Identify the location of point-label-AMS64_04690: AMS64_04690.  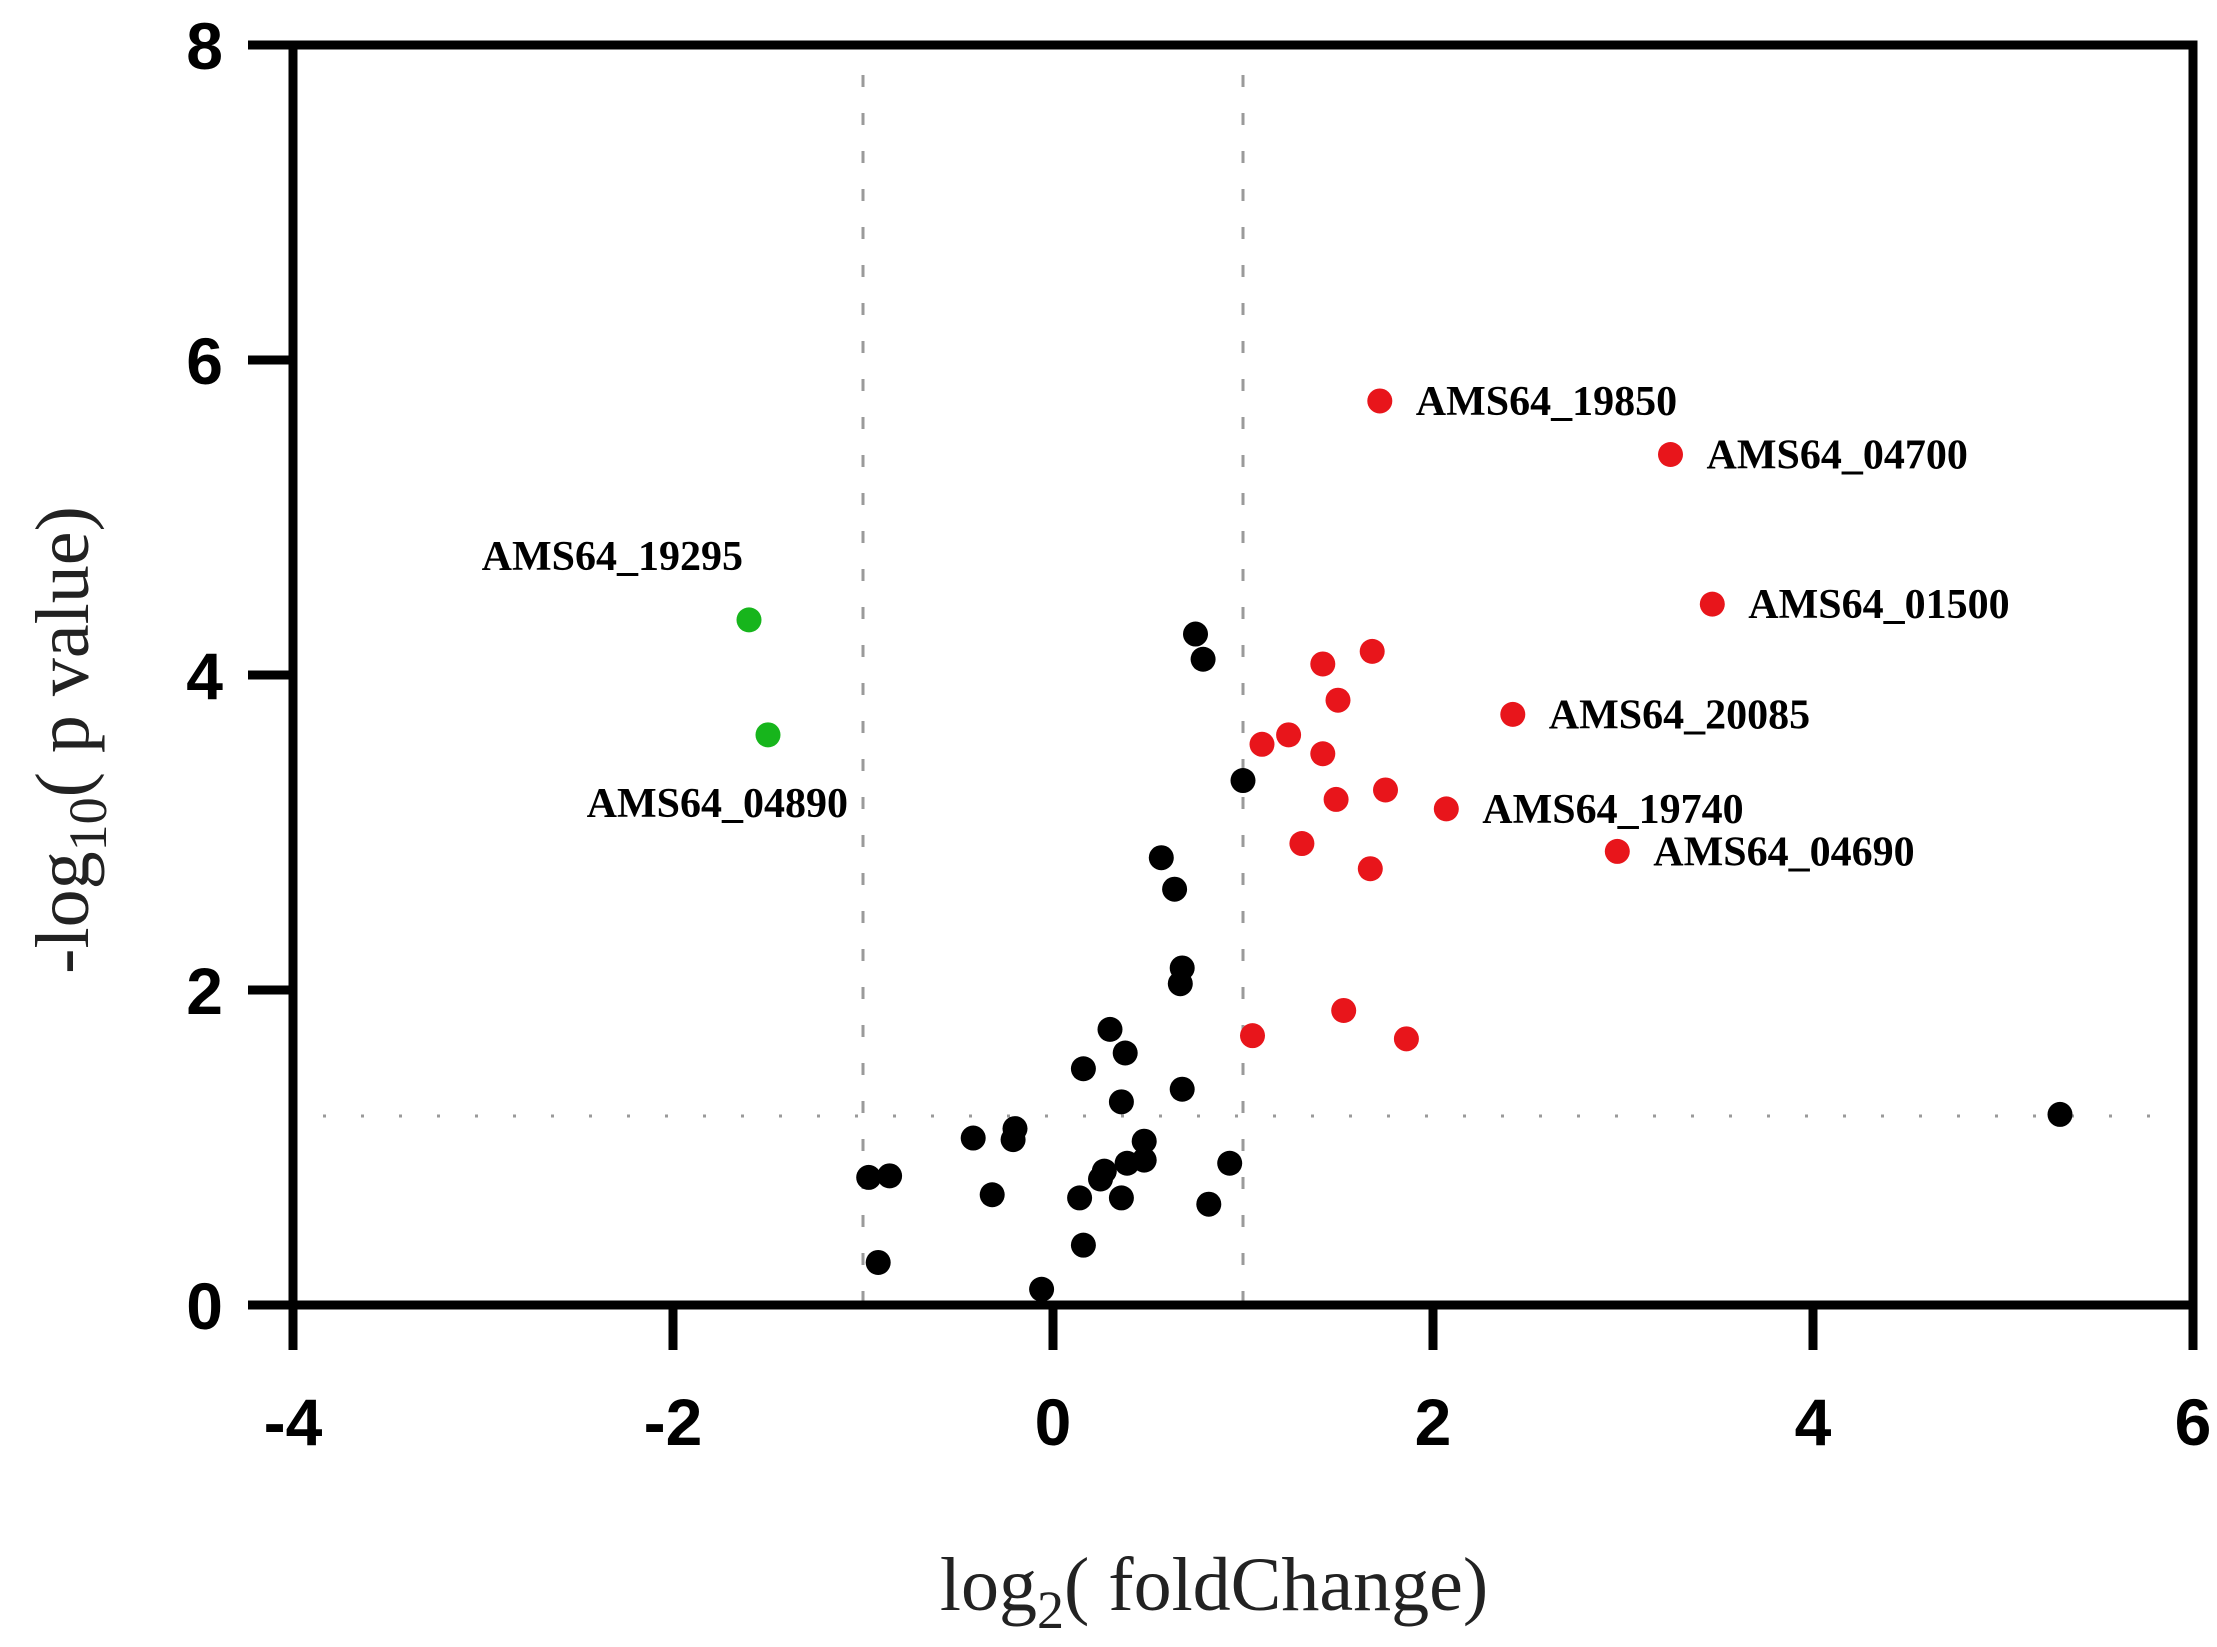
(1783, 852).